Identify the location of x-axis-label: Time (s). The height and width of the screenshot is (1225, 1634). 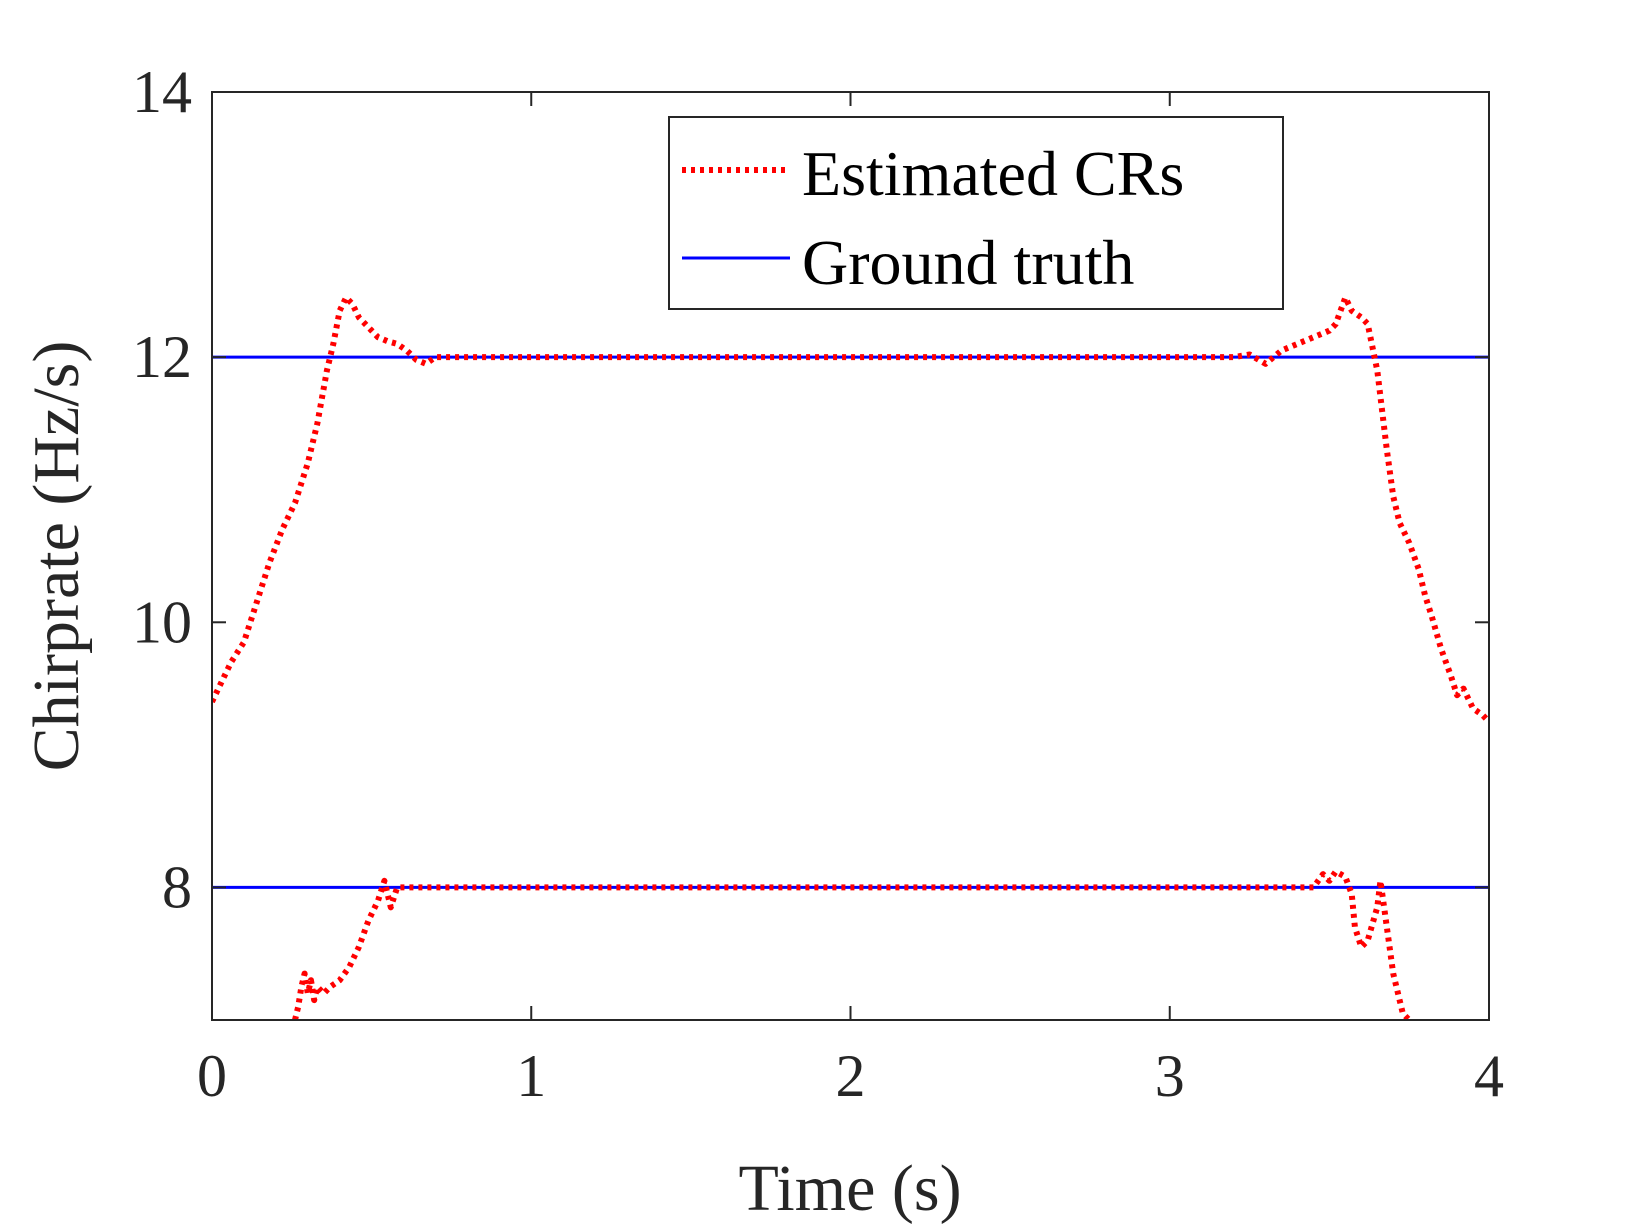
(849, 1188).